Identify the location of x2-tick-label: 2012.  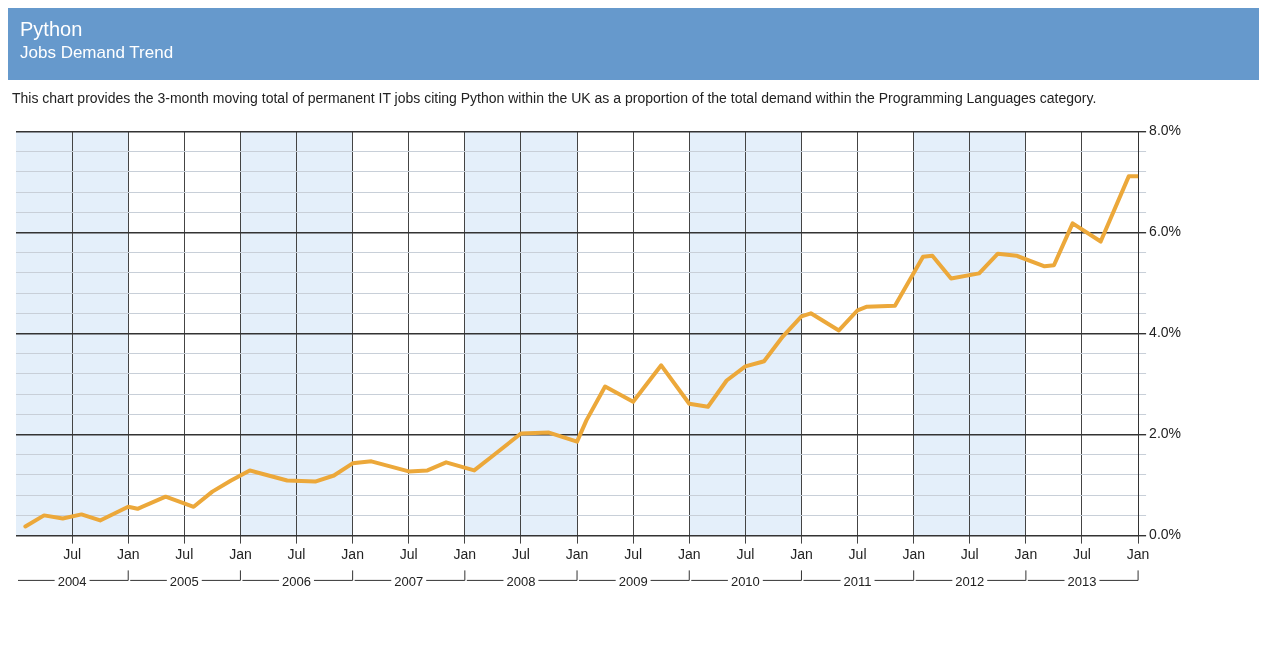
(970, 581).